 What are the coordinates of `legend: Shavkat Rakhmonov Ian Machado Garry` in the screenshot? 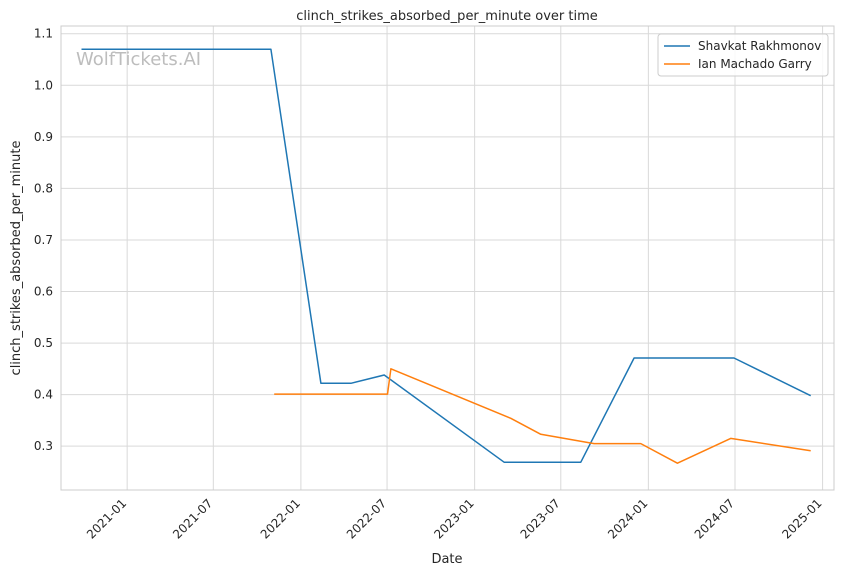 It's located at (743, 55).